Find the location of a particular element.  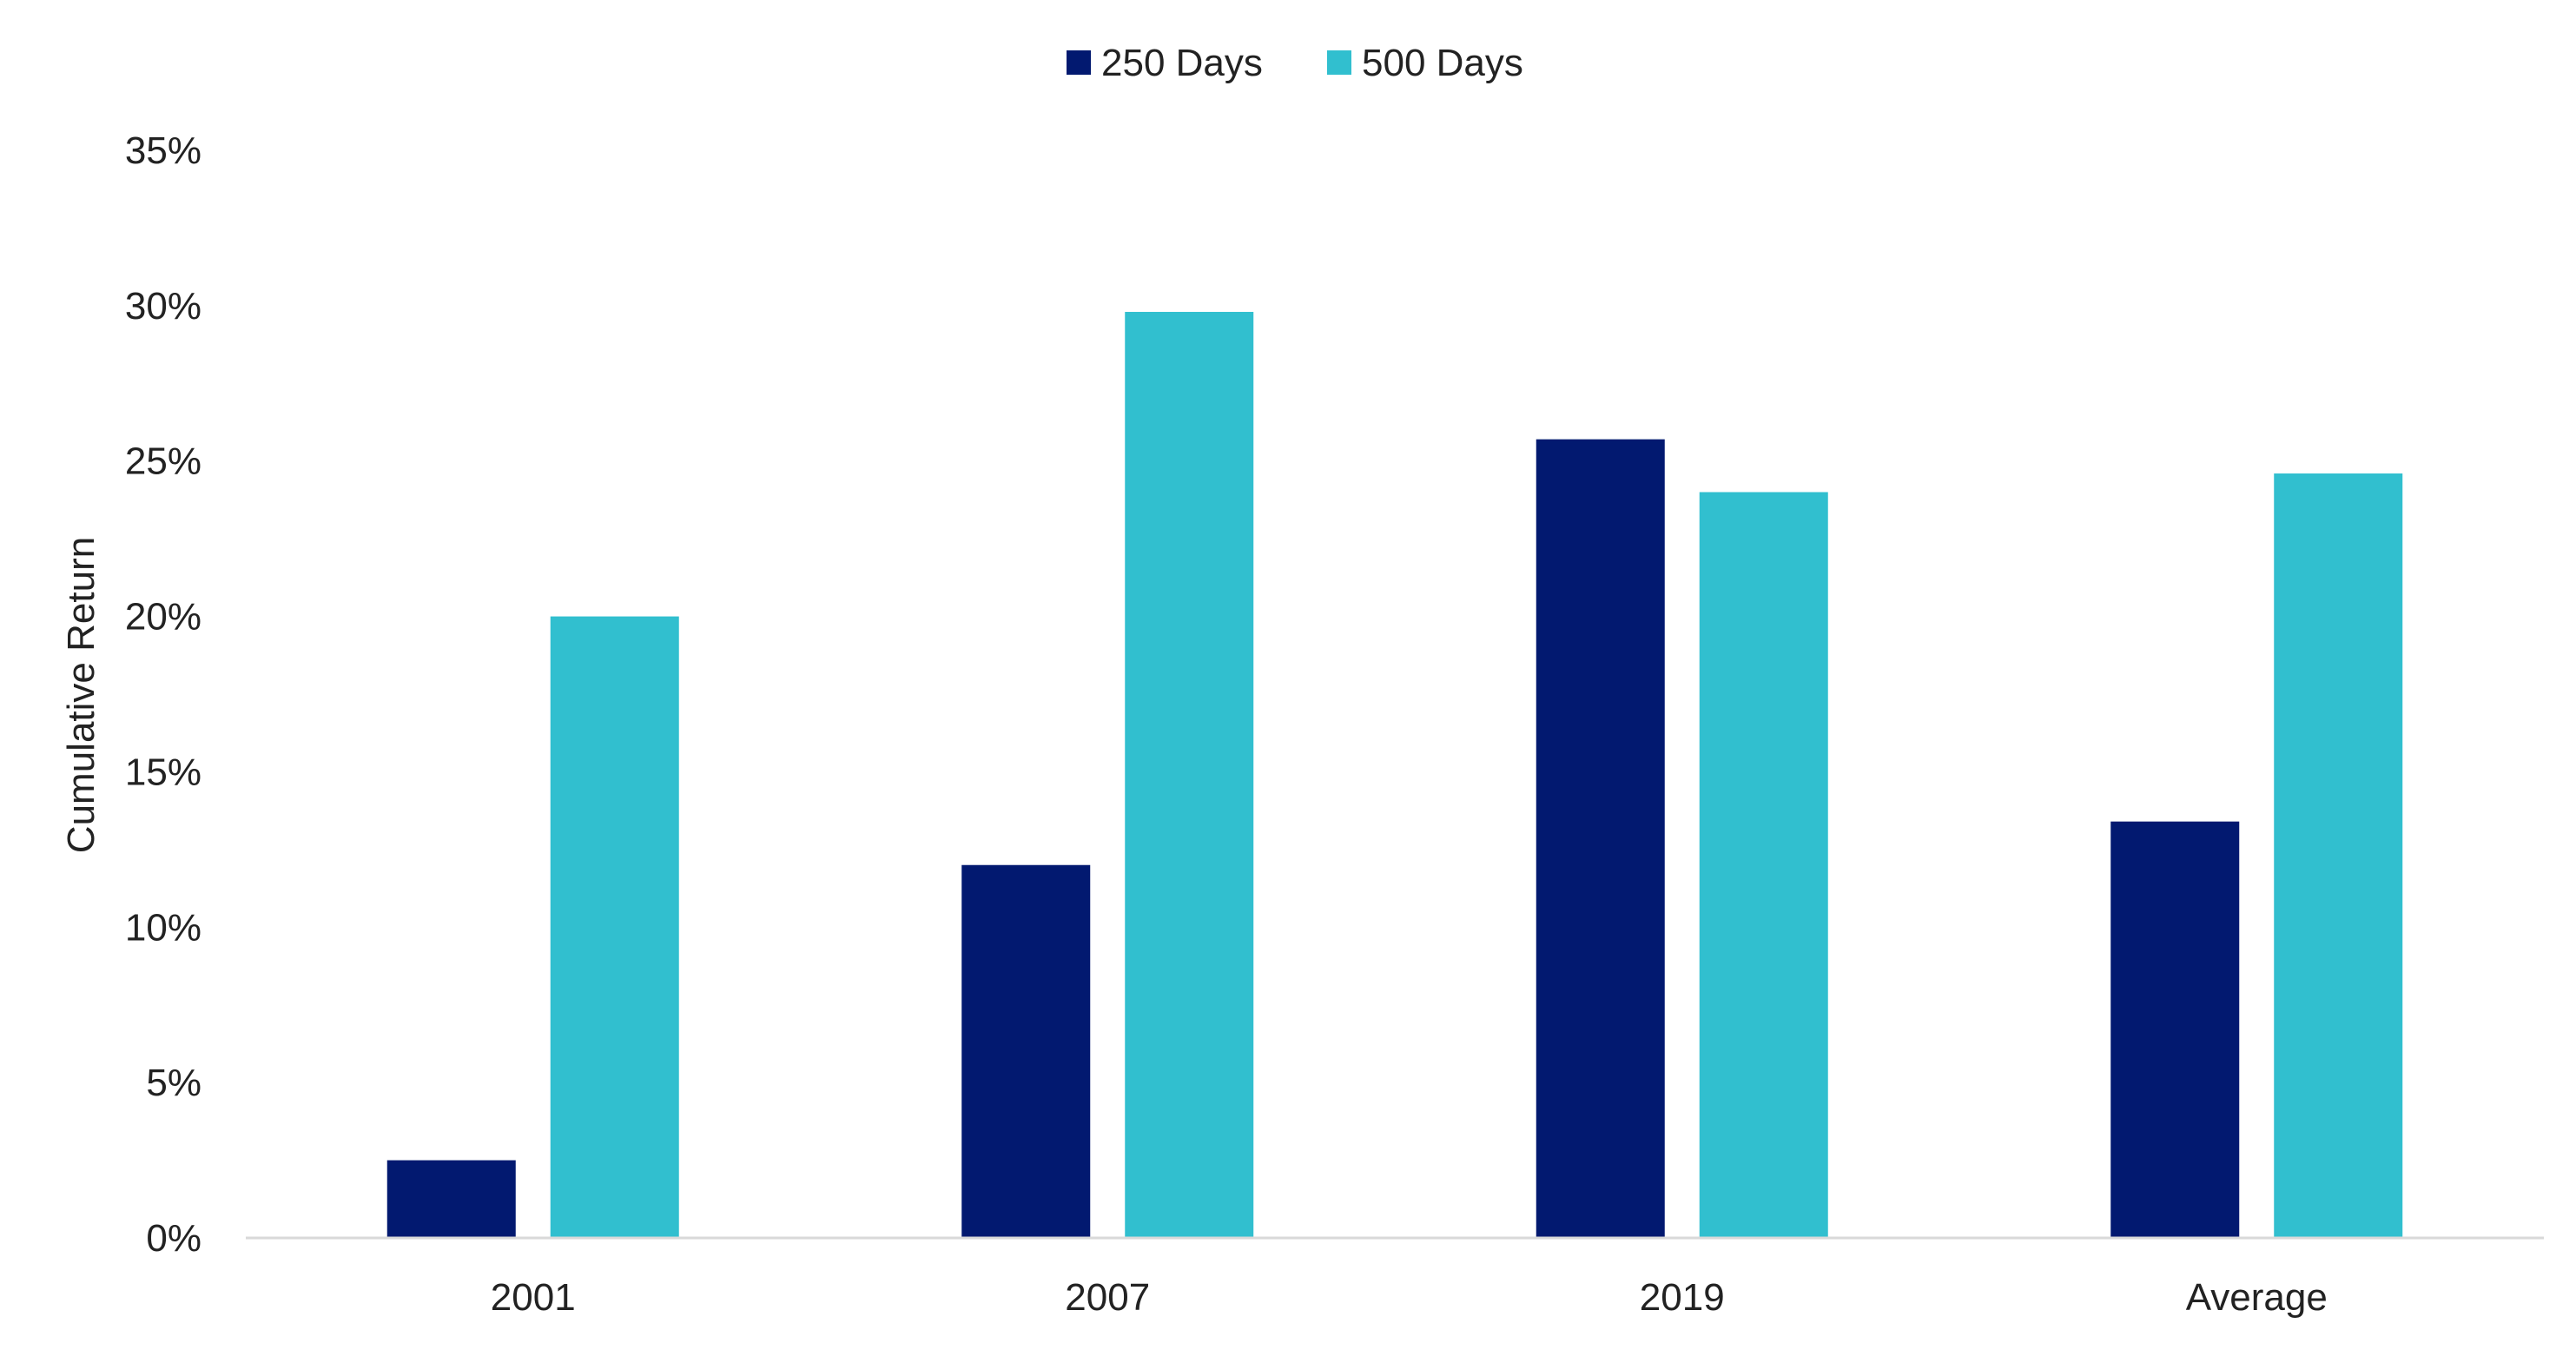

x-tick-label: 2019 is located at coordinates (1682, 1298).